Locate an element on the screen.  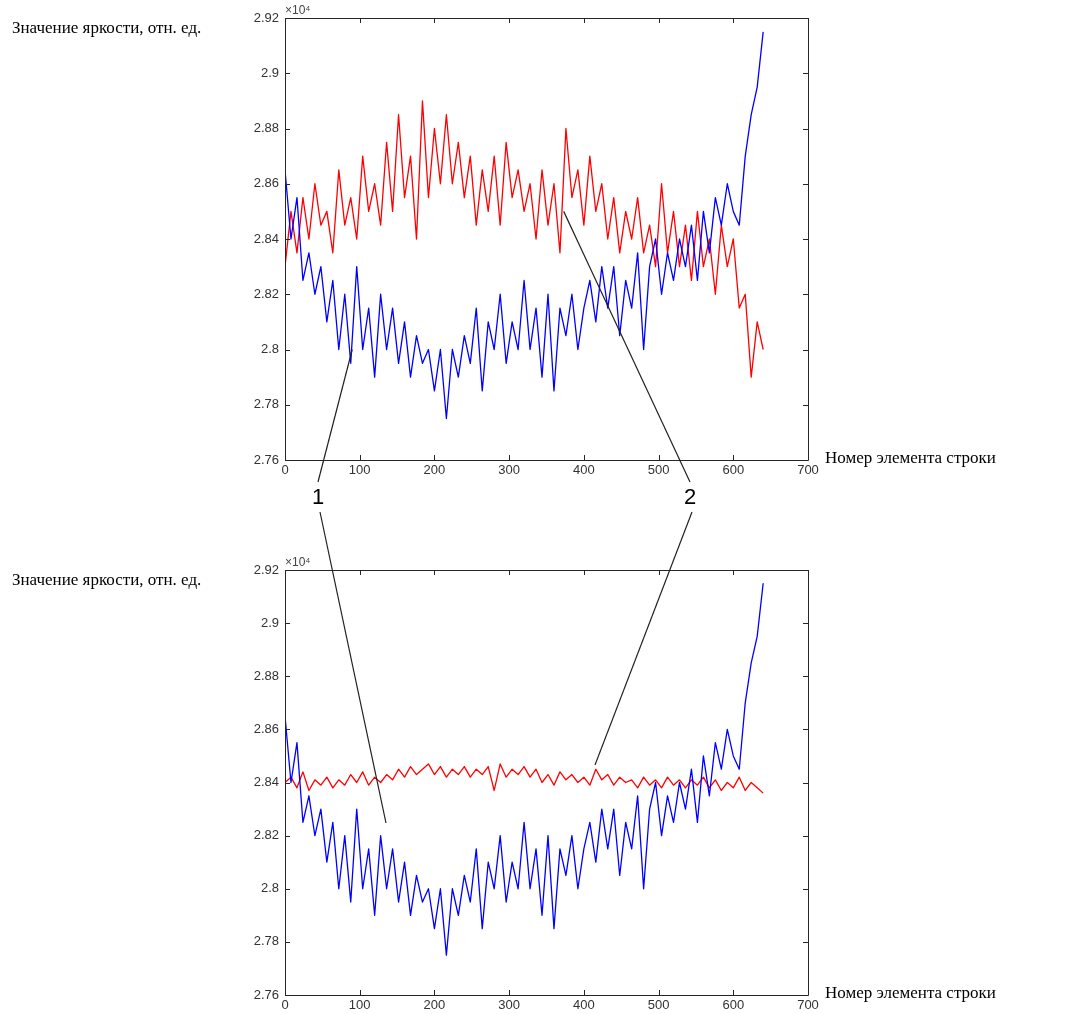
annotation: 2 is located at coordinates (690, 497).